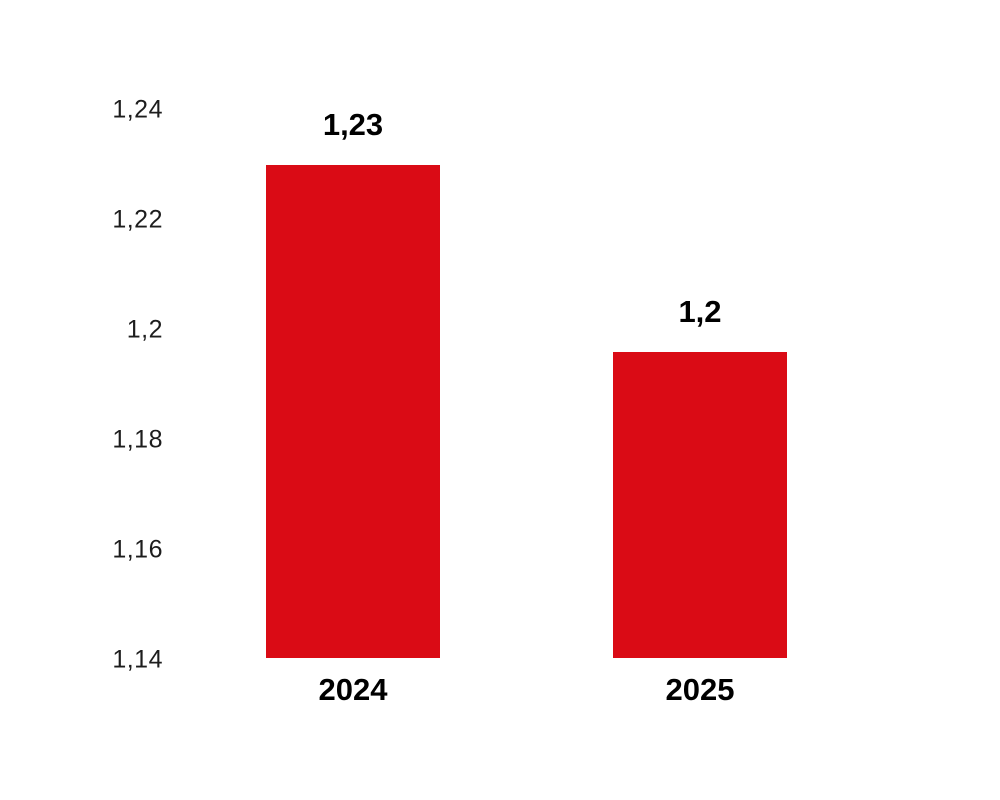 The image size is (1000, 800). Describe the element at coordinates (700, 505) in the screenshot. I see `bar-2025` at that location.